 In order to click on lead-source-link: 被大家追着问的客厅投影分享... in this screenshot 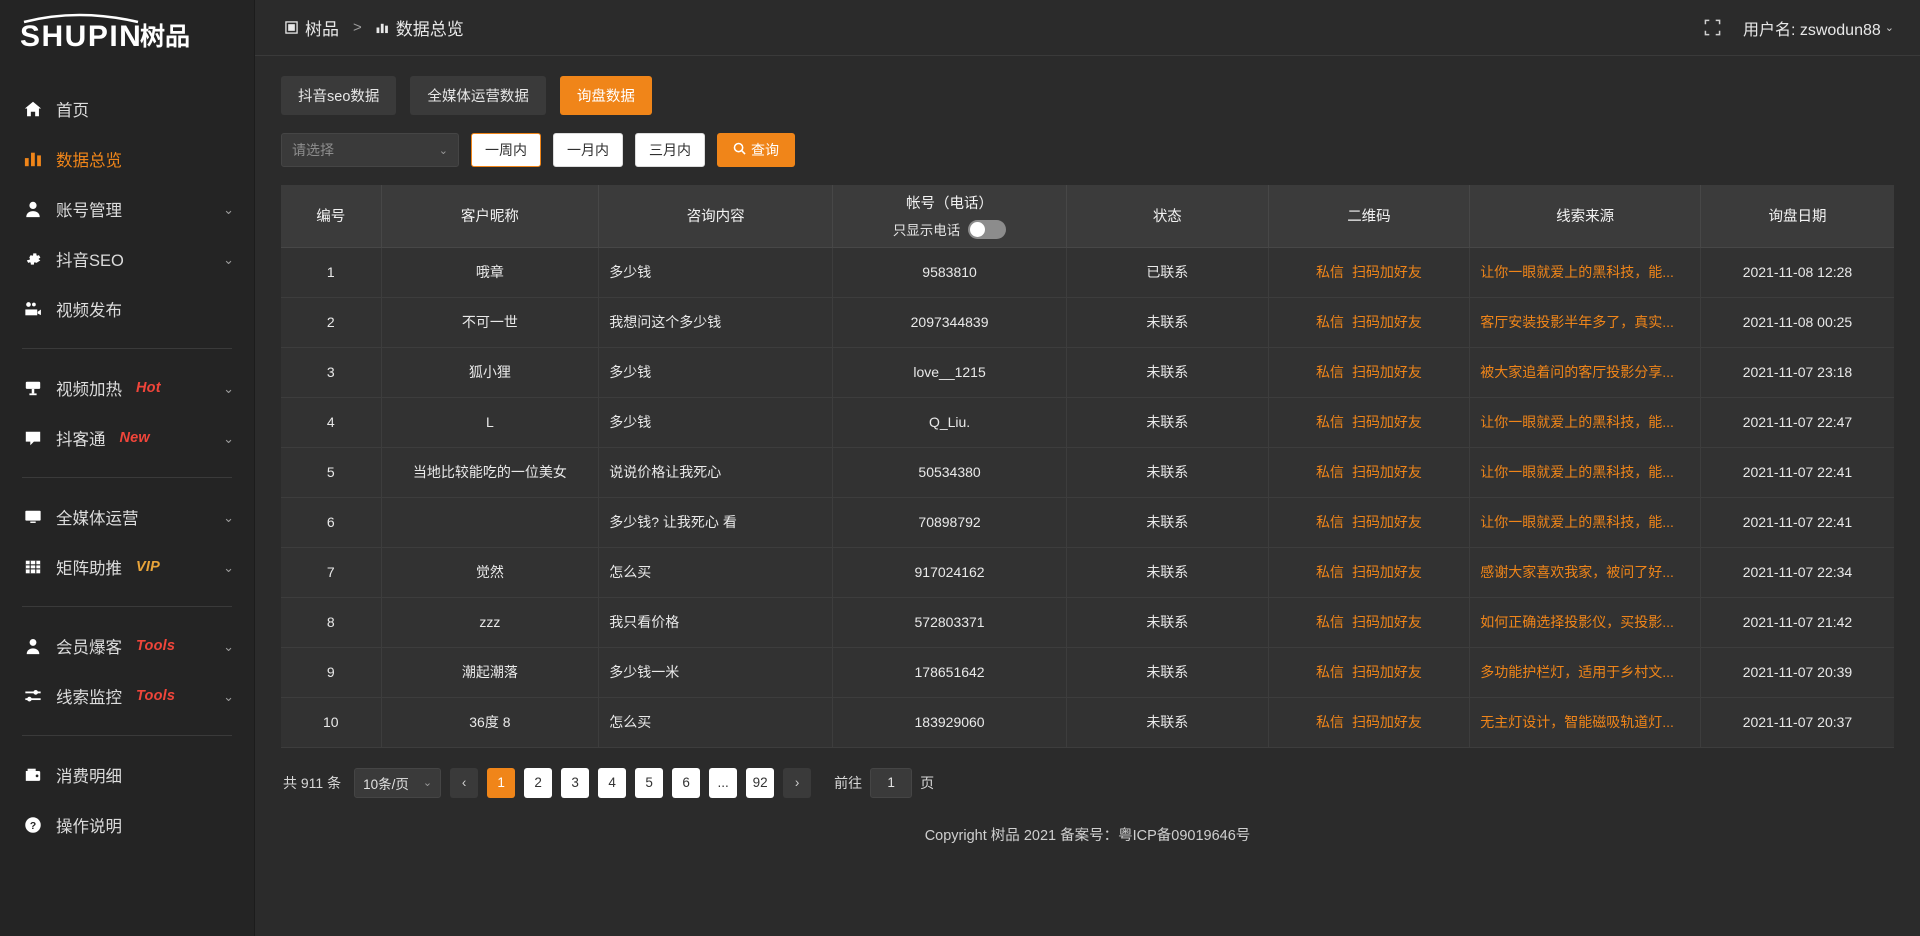, I will do `click(1577, 372)`.